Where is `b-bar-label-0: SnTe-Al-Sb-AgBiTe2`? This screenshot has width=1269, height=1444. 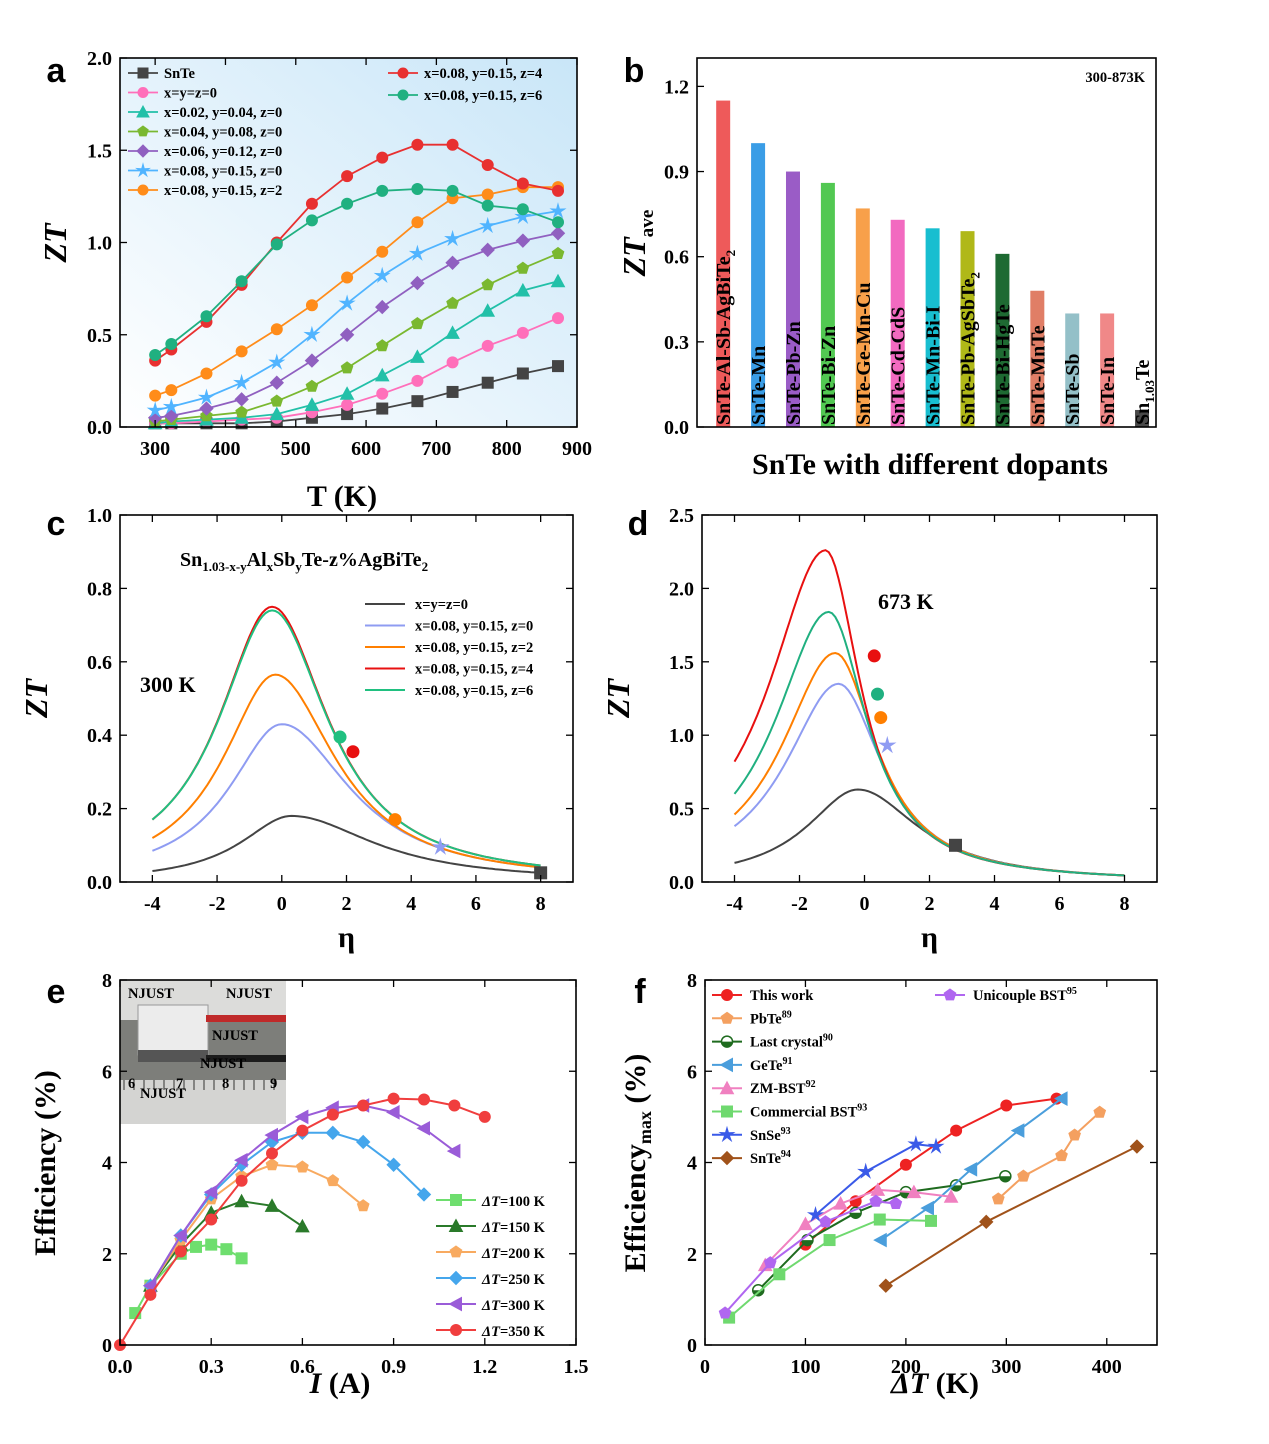
b-bar-label-0: SnTe-Al-Sb-AgBiTe2 is located at coordinates (725, 337).